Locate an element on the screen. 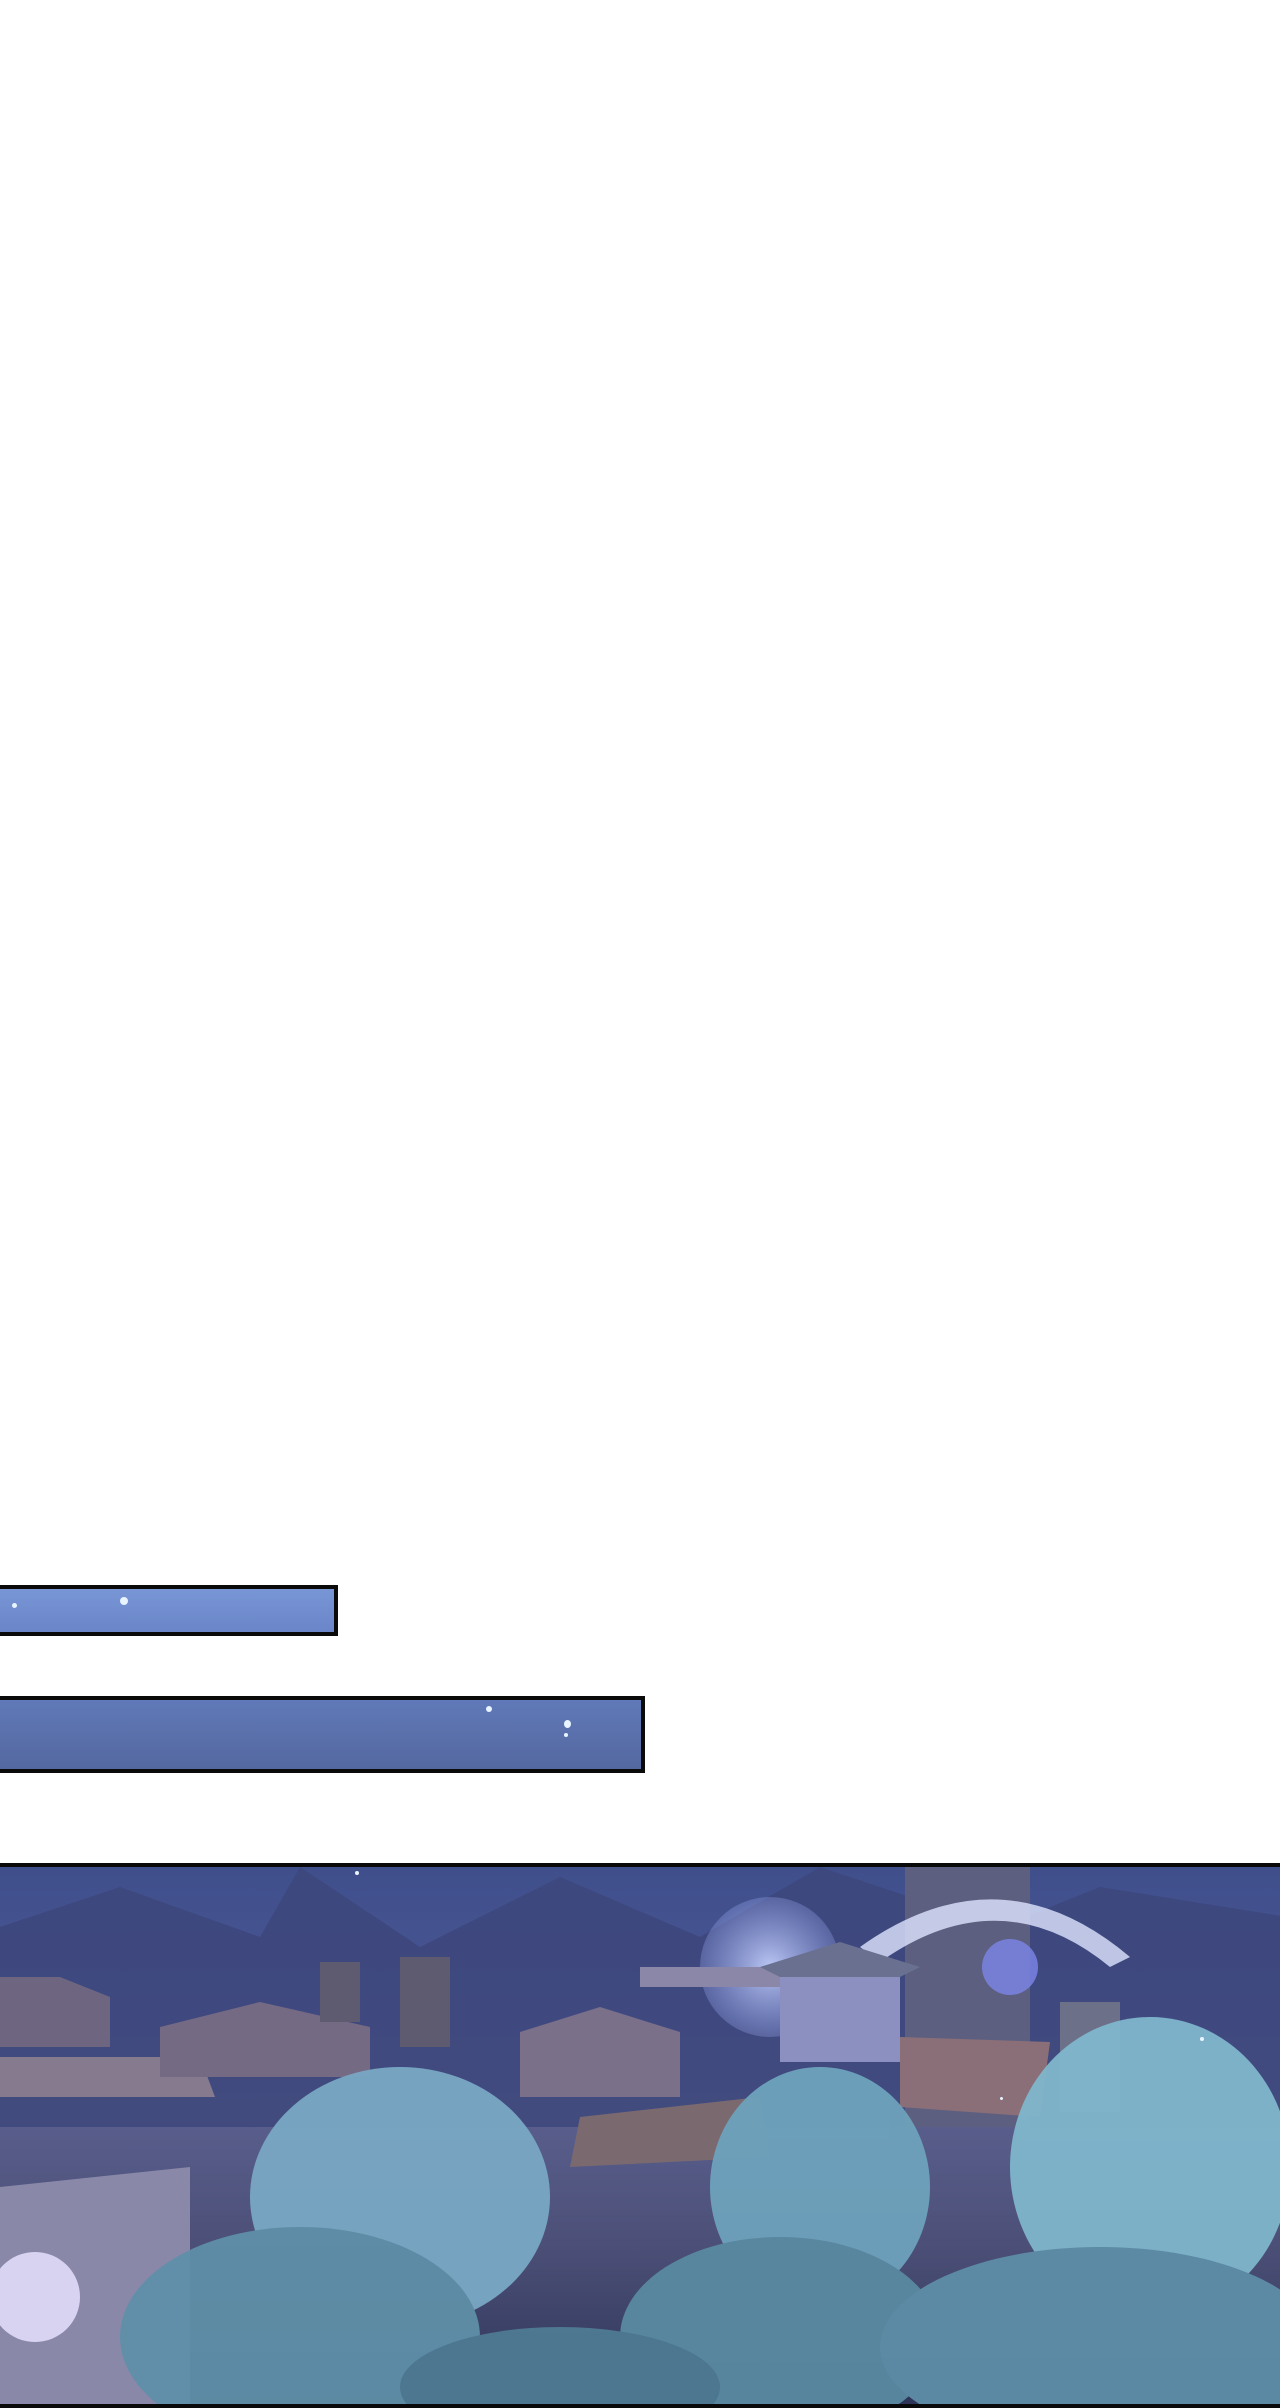 This screenshot has height=2408, width=1280. rooftops is located at coordinates (560, 2054).